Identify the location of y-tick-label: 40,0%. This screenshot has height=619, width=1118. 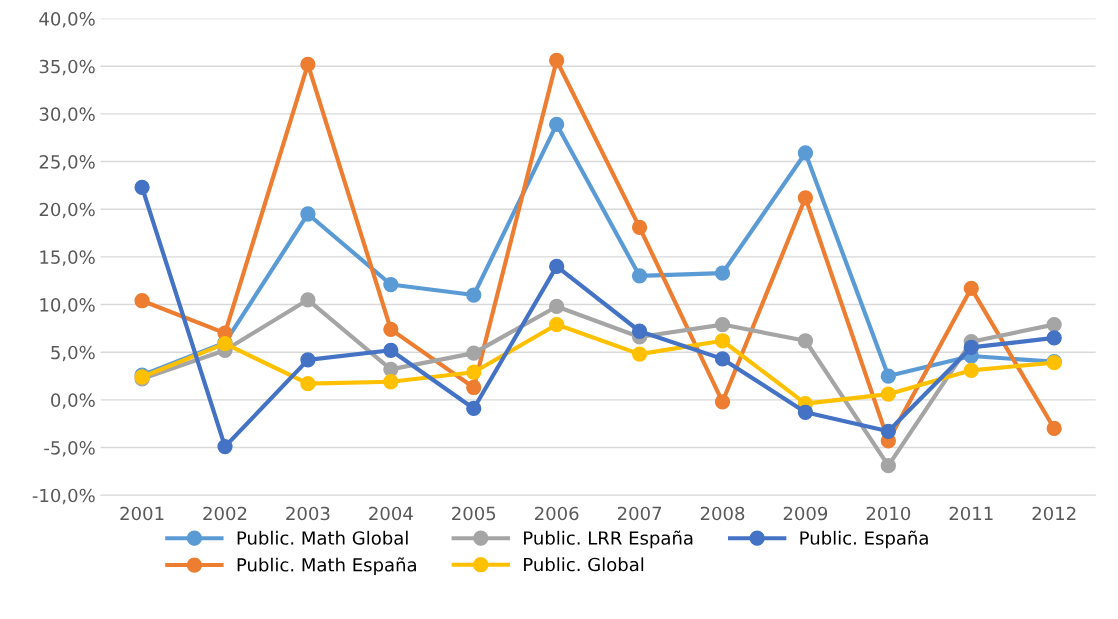
(67, 20).